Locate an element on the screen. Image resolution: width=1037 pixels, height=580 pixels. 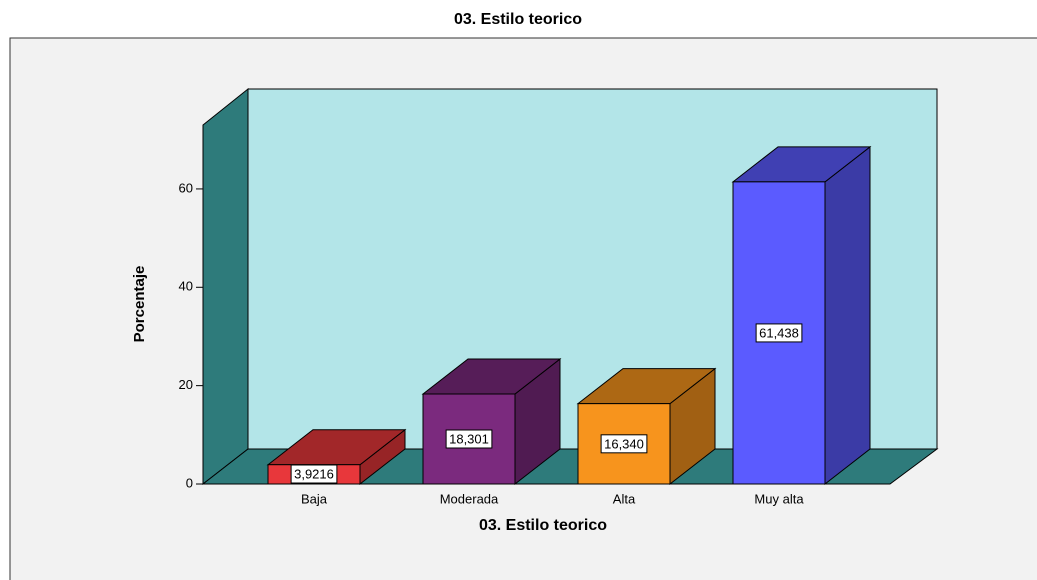
y-tick-label: 0 is located at coordinates (189, 482).